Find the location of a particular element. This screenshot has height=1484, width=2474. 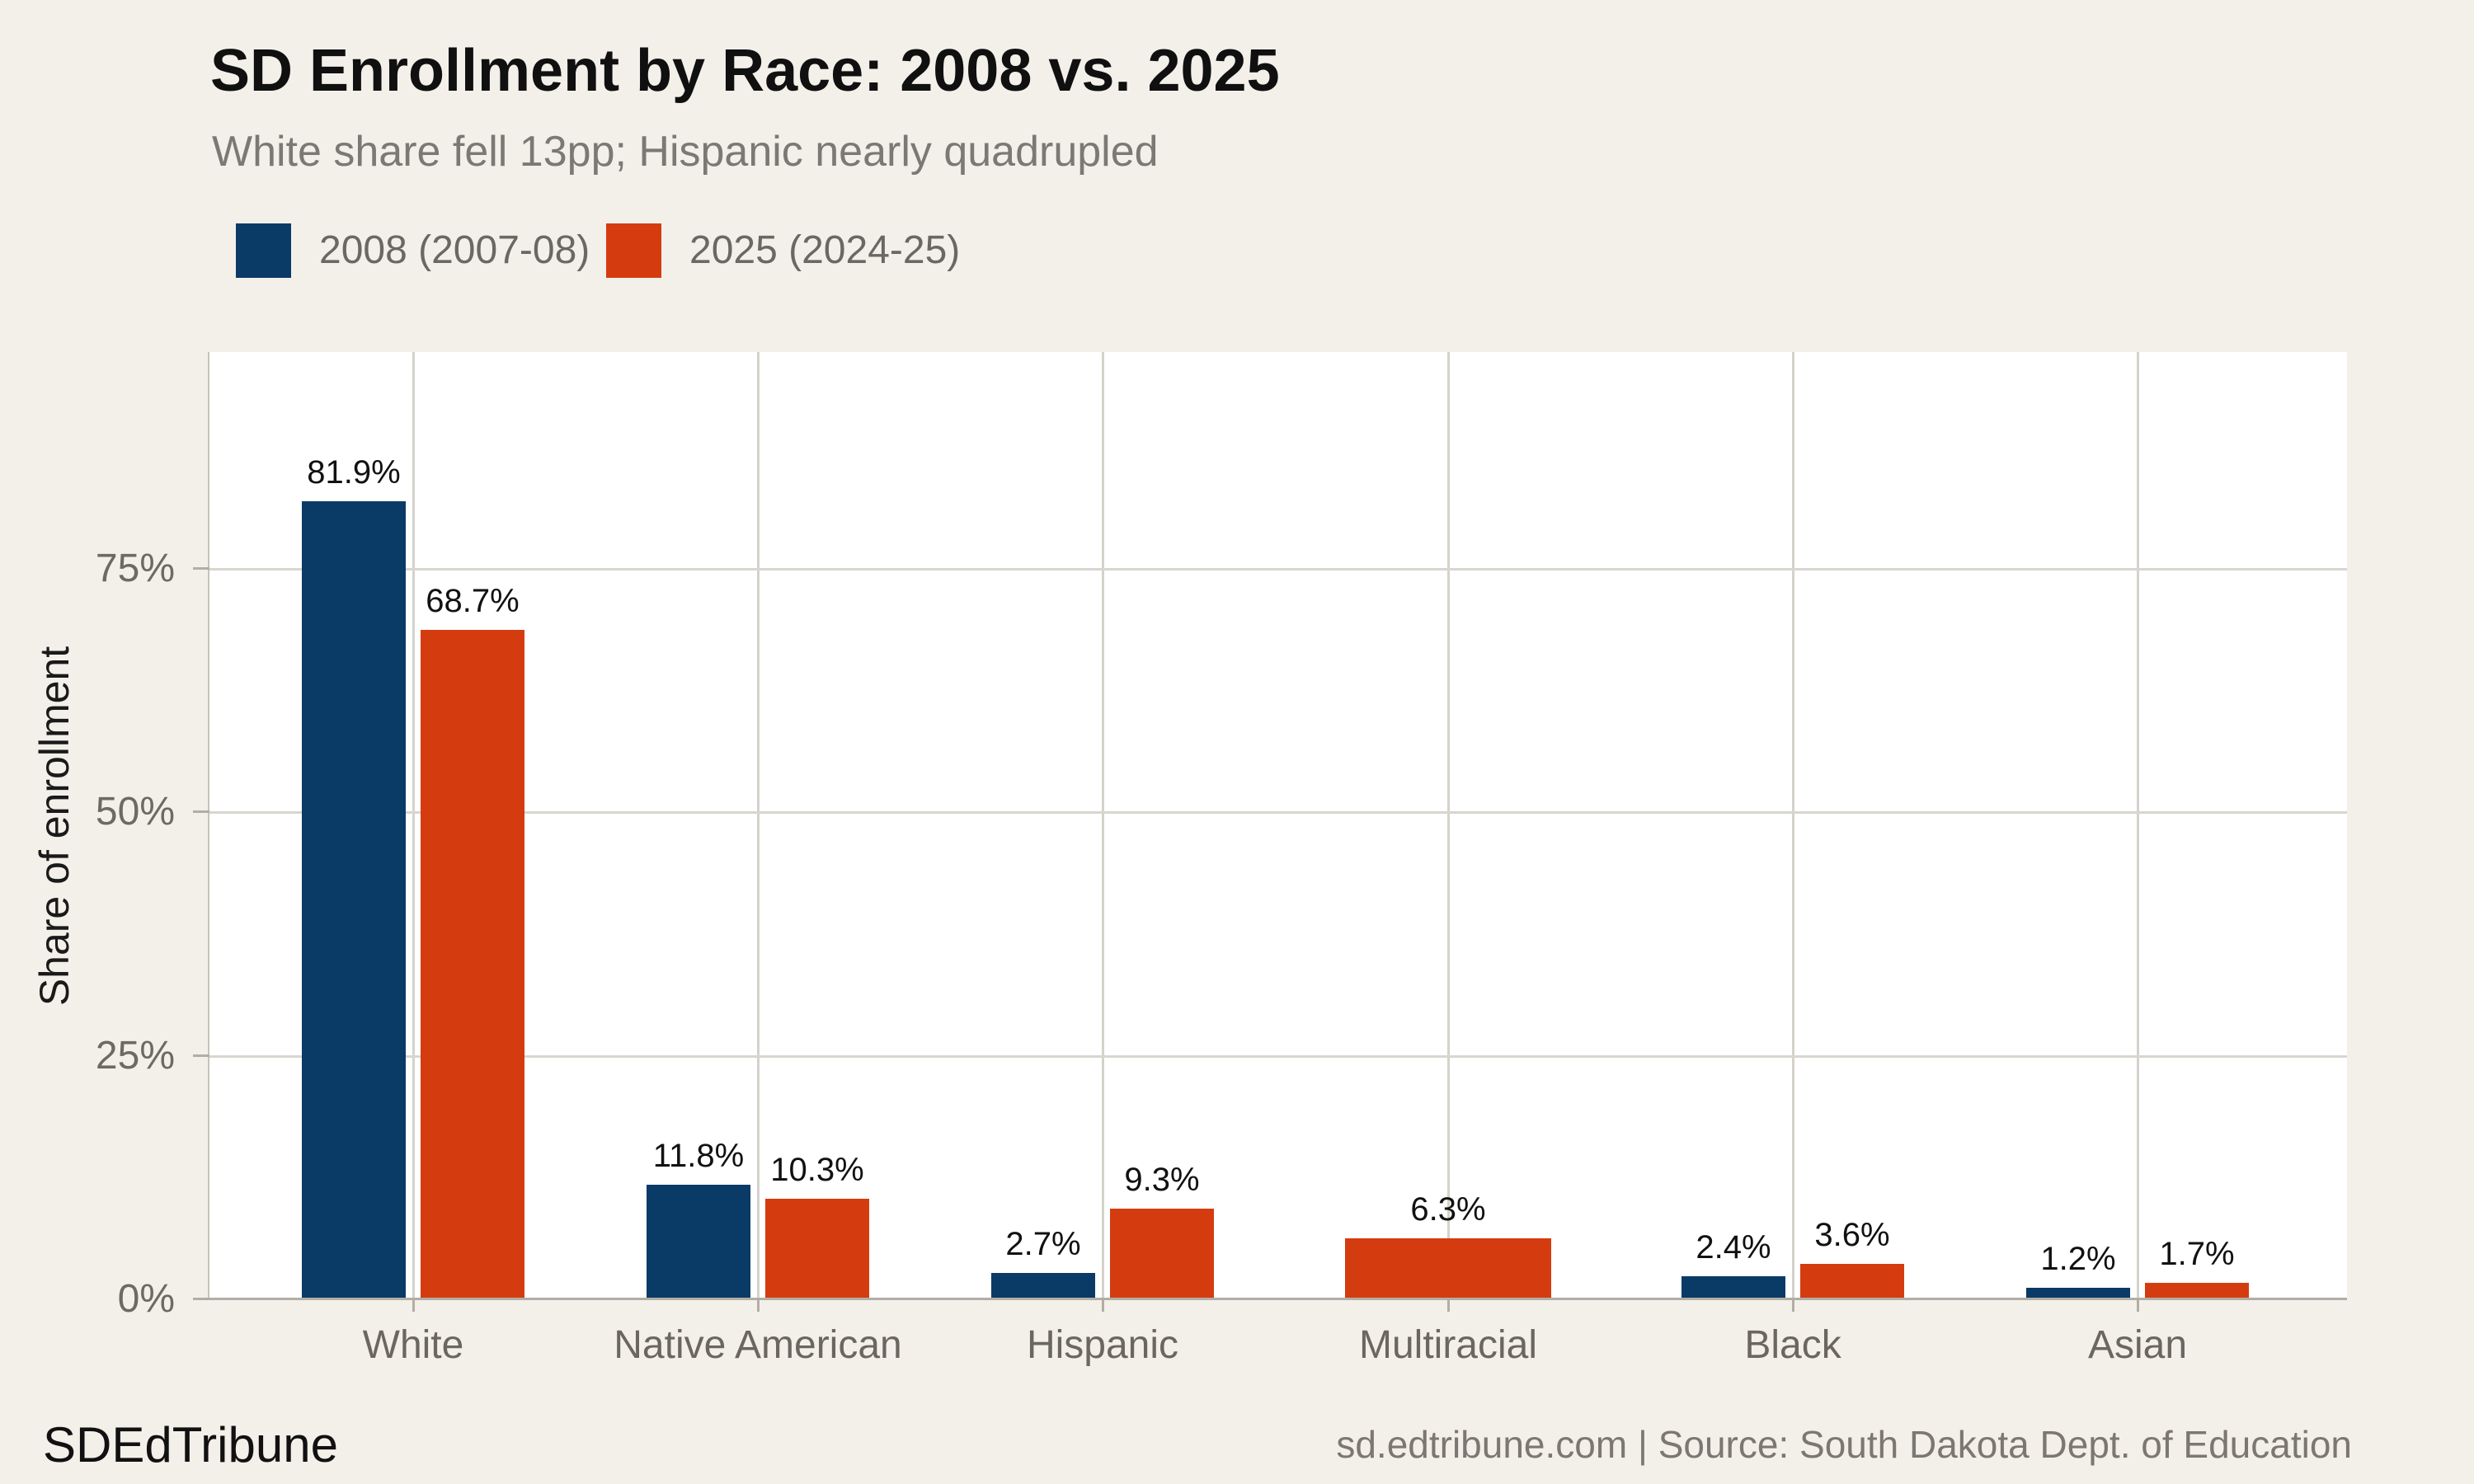

footer-brand: SDEdTribune is located at coordinates (190, 1444).